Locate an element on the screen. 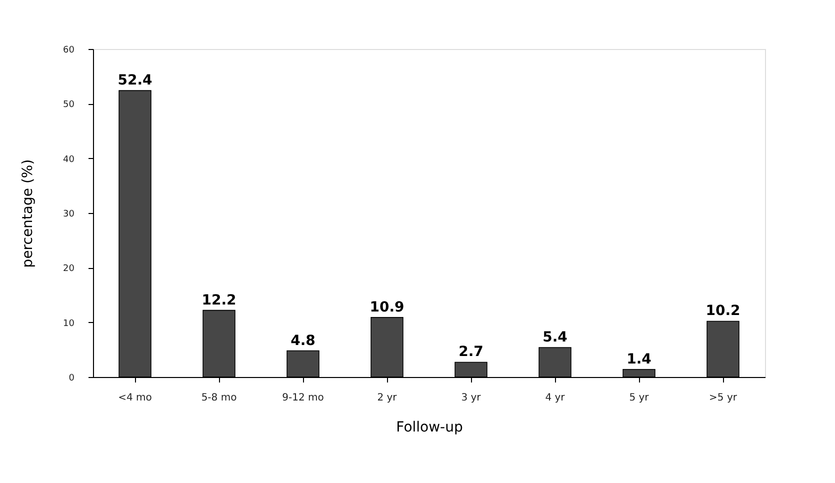 Image resolution: width=835 pixels, height=483 pixels. y-tick-label: 60 is located at coordinates (69, 51).